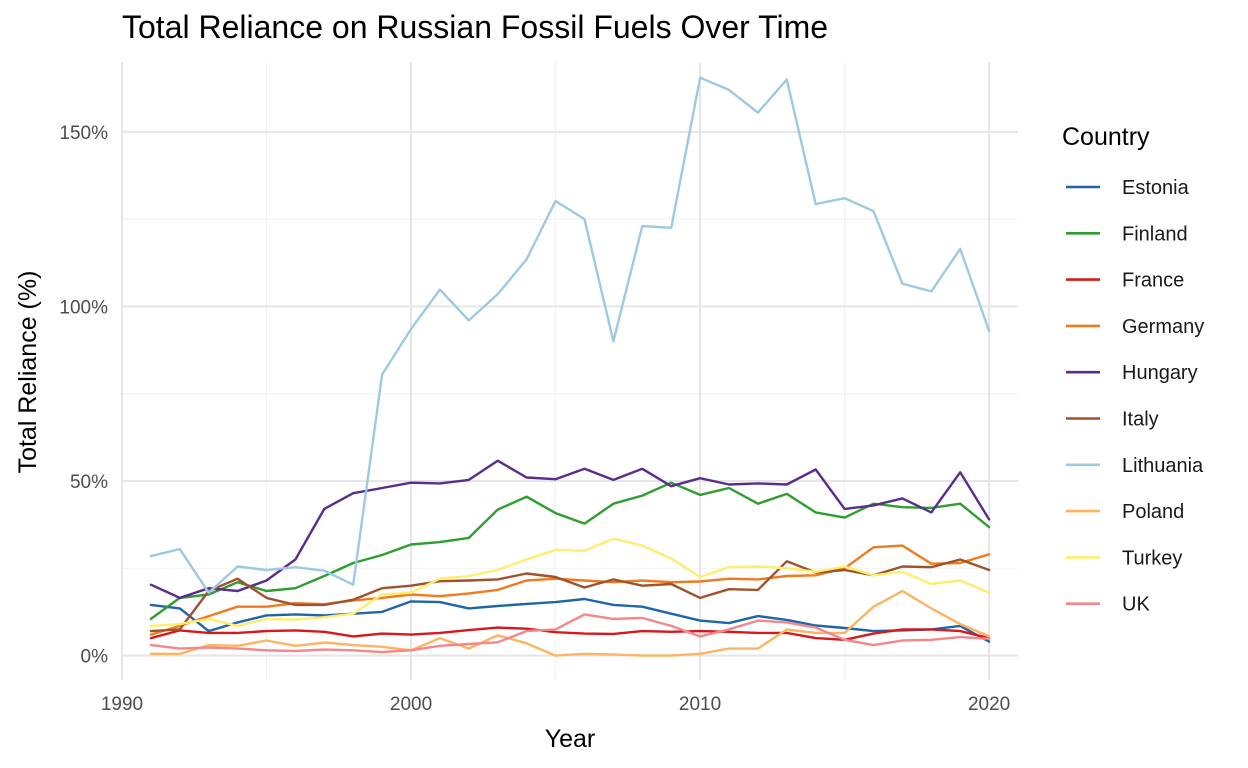  Describe the element at coordinates (83, 307) in the screenshot. I see `y-tick-label: 100%` at that location.